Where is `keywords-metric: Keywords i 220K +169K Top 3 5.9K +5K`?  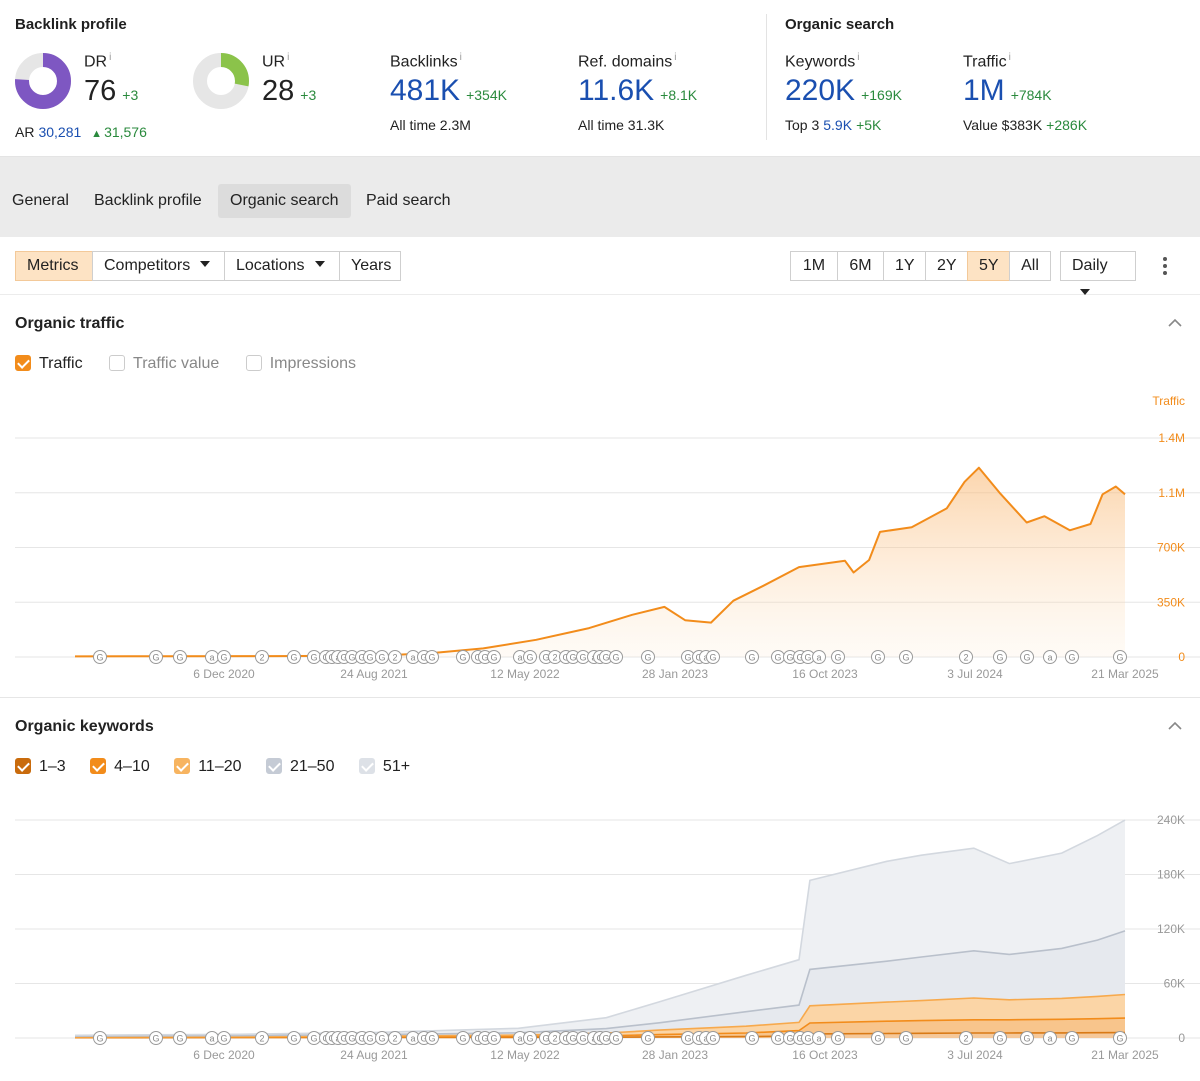 keywords-metric: Keywords i 220K +169K Top 3 5.9K +5K is located at coordinates (843, 92).